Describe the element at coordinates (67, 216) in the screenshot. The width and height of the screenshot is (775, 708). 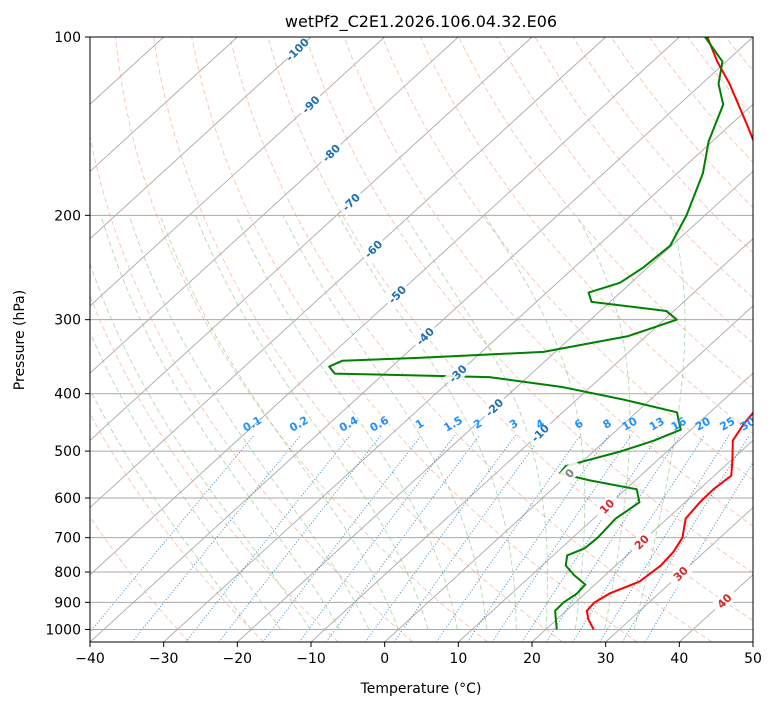
I see `y-tick-label: 200` at that location.